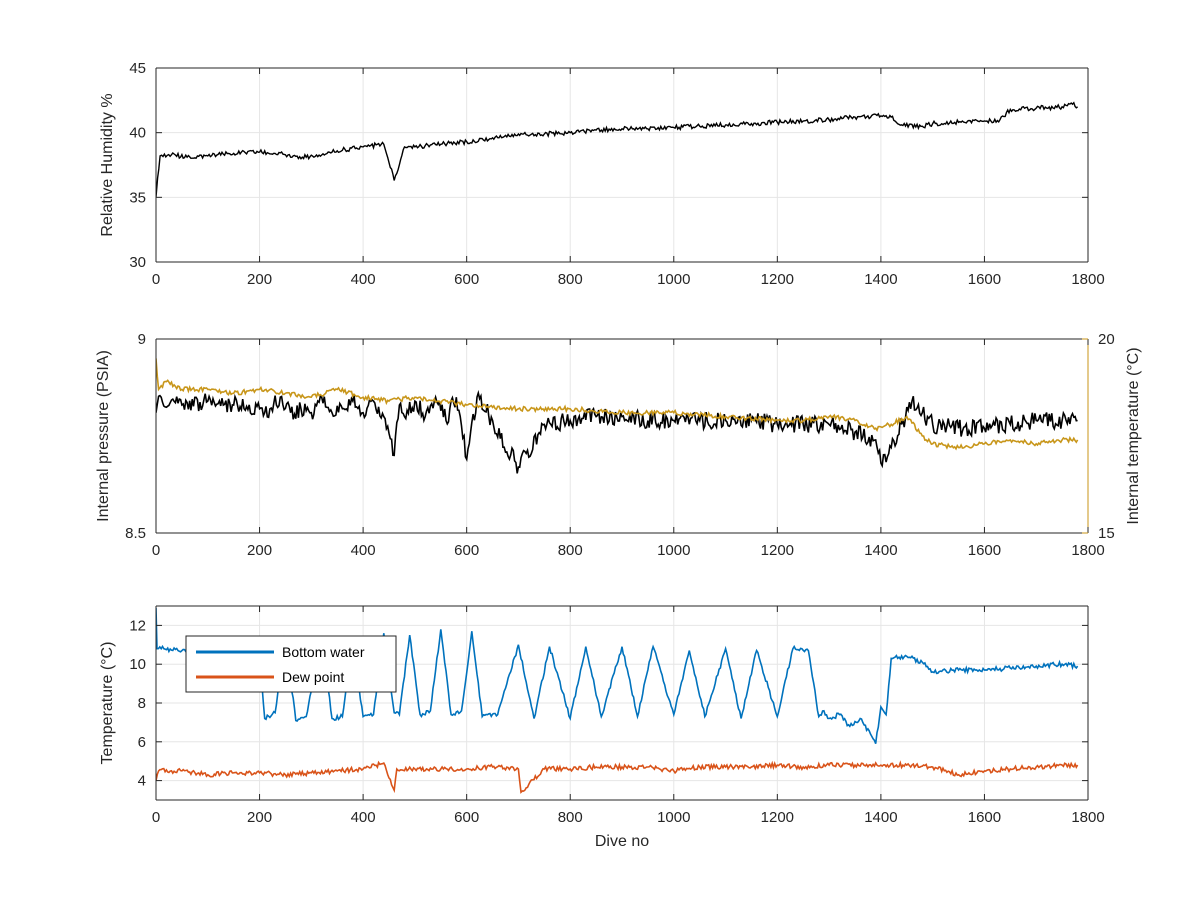 This screenshot has width=1200, height=900. I want to click on y2-tick-label: 20, so click(1106, 339).